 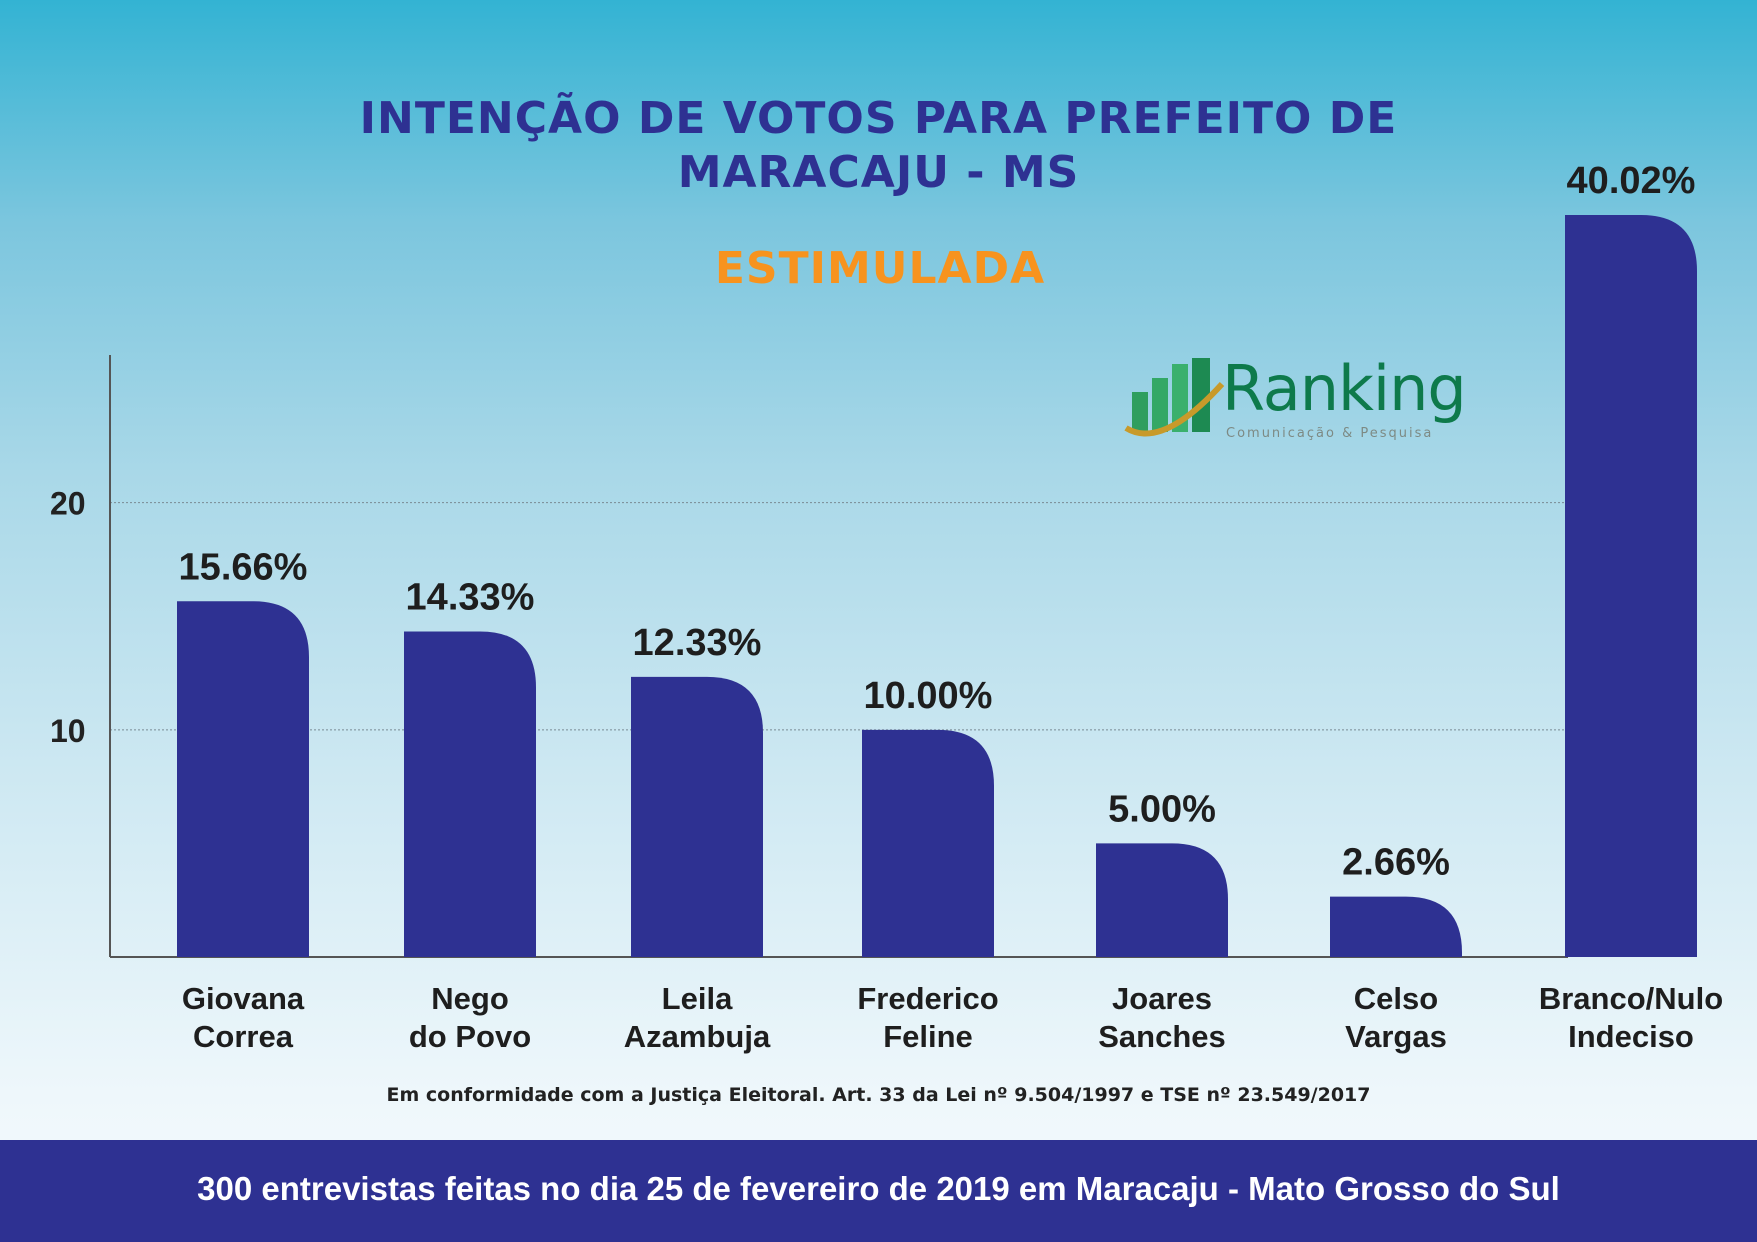 I want to click on chart-title-line-1: INTENÇÃO DE VOTOS PARA PREFEITO DE, so click(x=878, y=118).